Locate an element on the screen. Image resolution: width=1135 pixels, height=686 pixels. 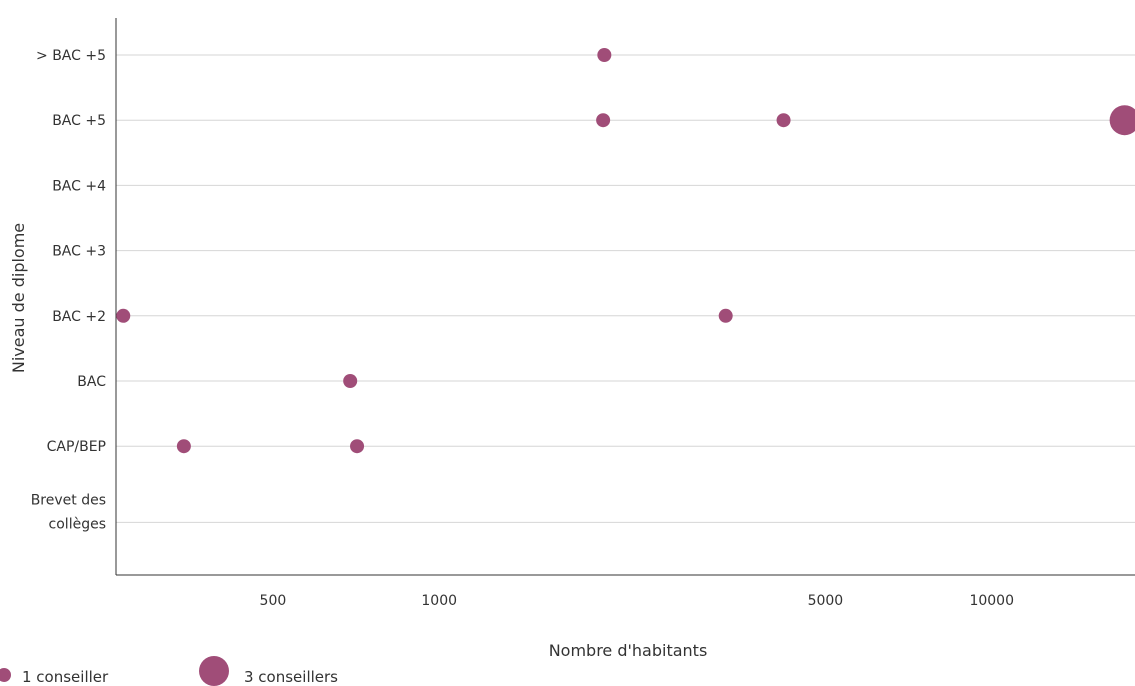
legend-label-1: 1 conseiller is located at coordinates (65, 677).